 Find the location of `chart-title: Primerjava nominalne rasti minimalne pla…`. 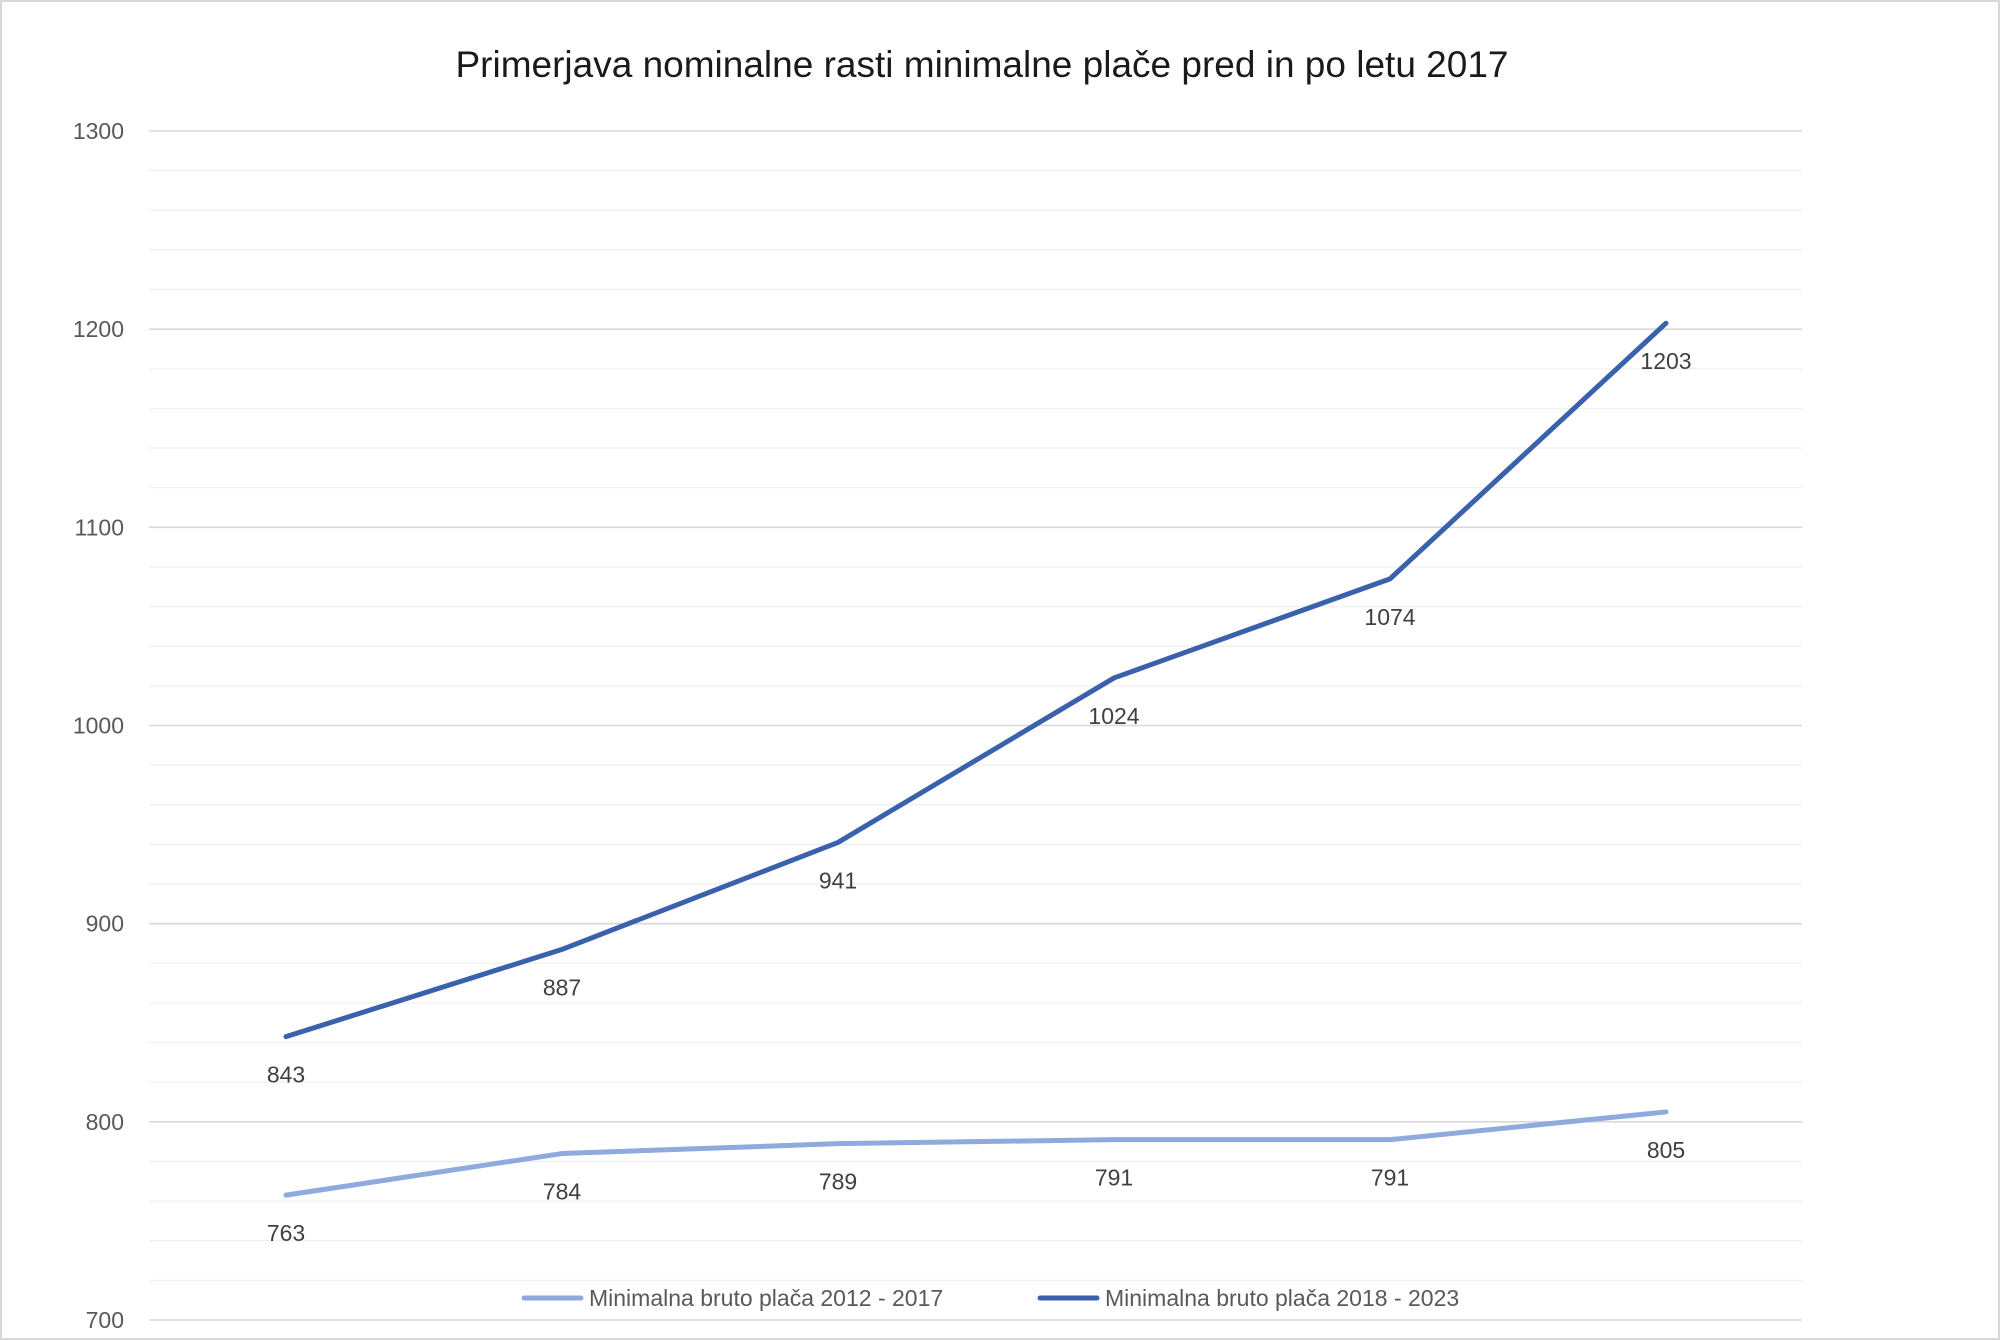

chart-title: Primerjava nominalne rasti minimalne pla… is located at coordinates (982, 64).